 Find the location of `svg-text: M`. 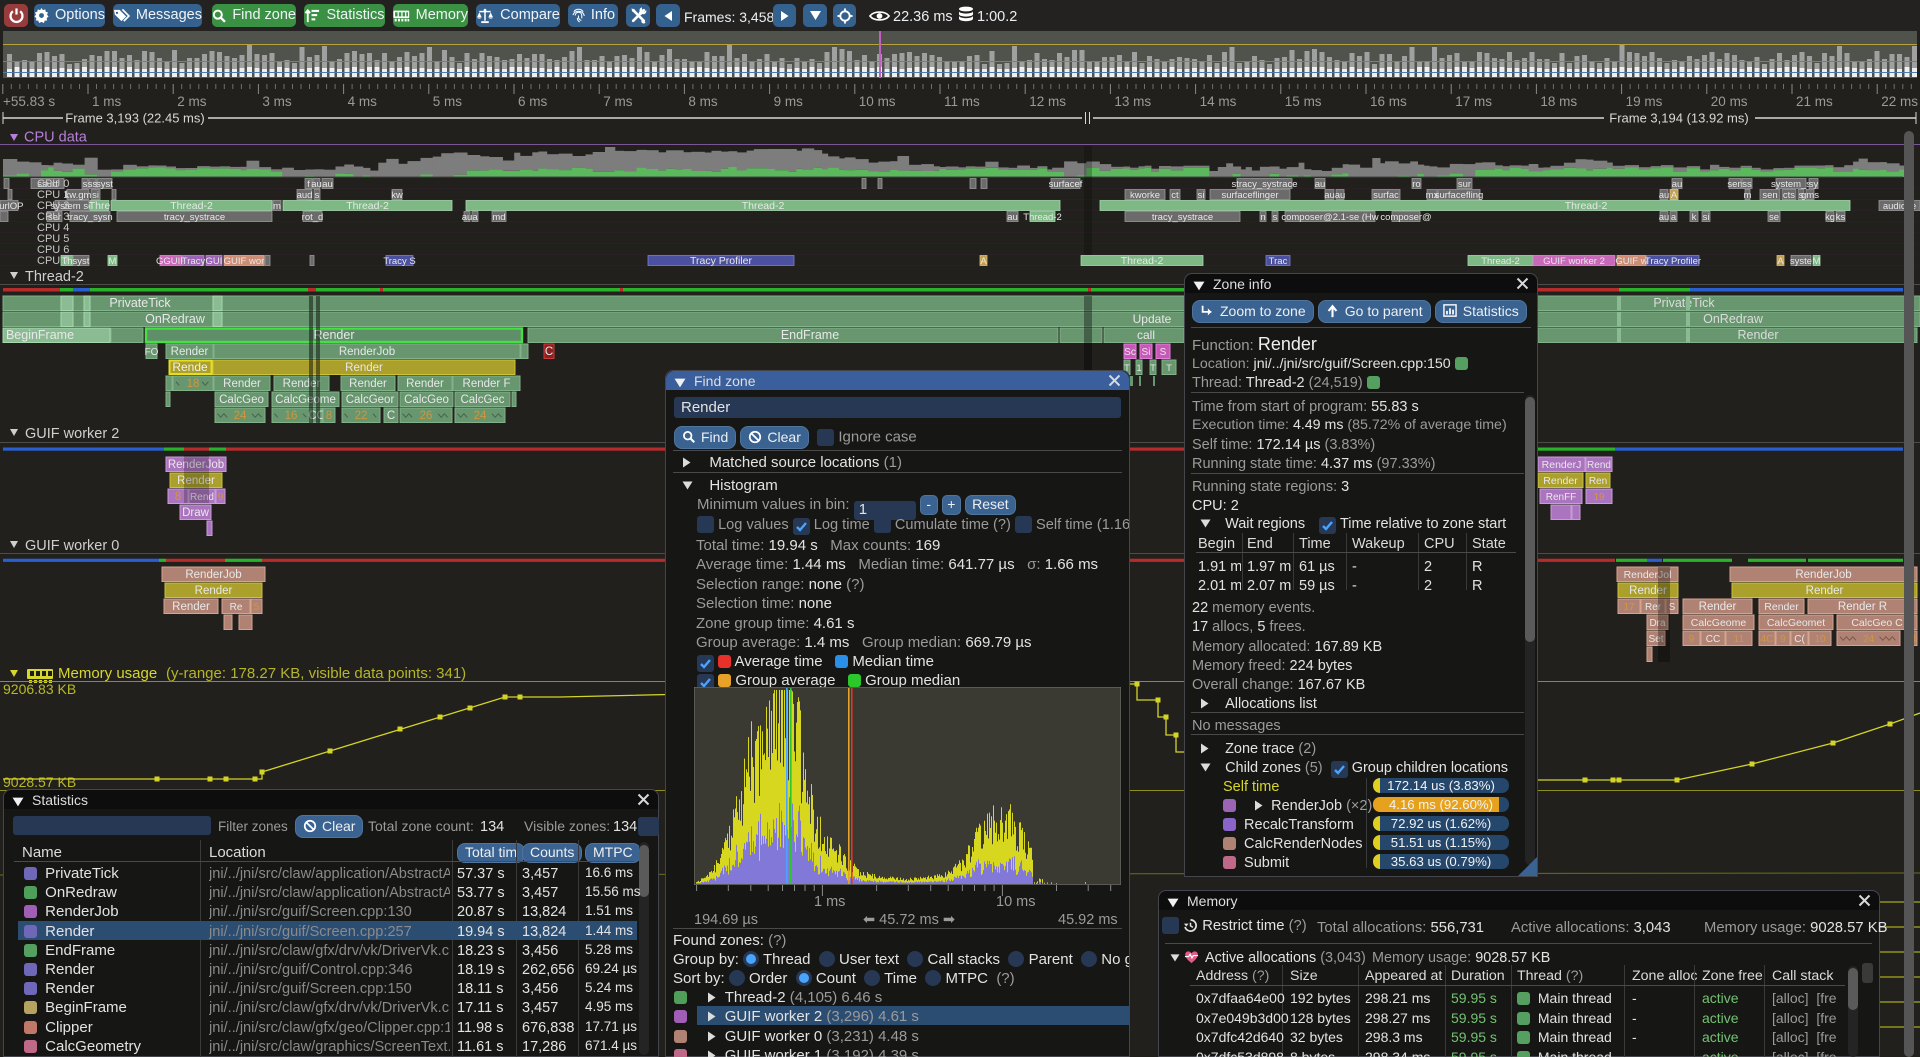

svg-text: M is located at coordinates (1817, 261).